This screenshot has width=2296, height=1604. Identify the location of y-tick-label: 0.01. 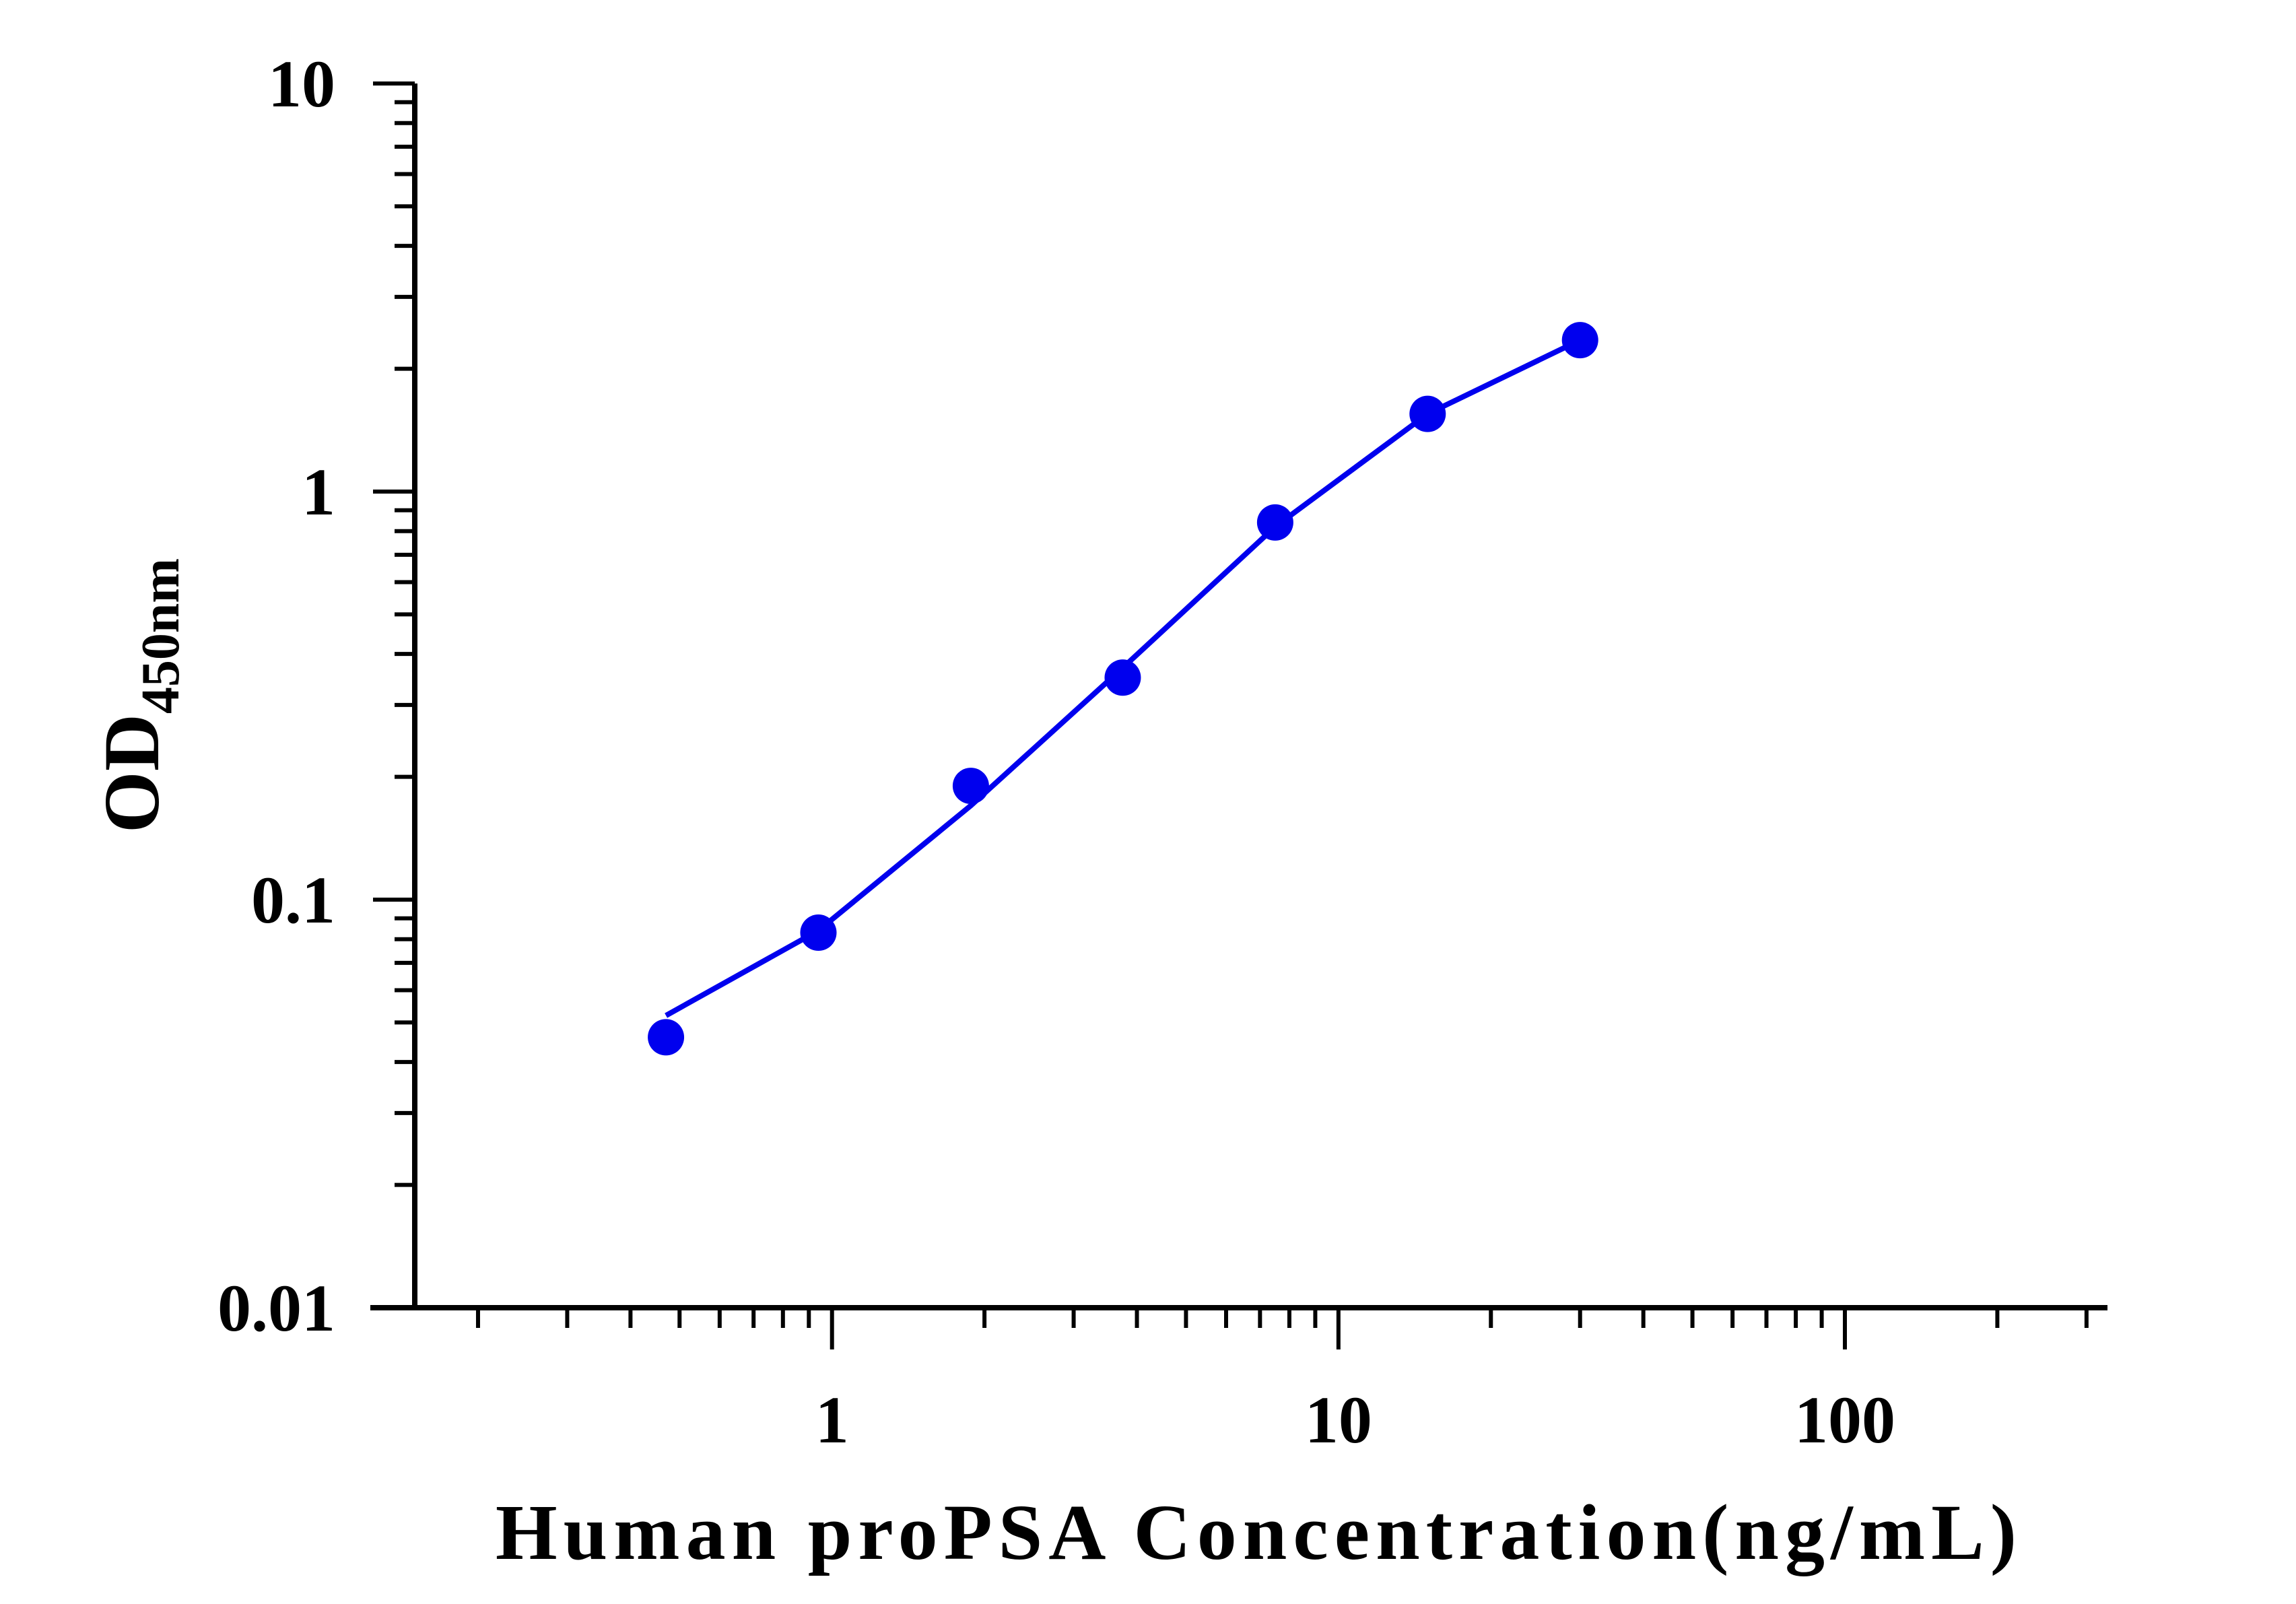
(276, 1308).